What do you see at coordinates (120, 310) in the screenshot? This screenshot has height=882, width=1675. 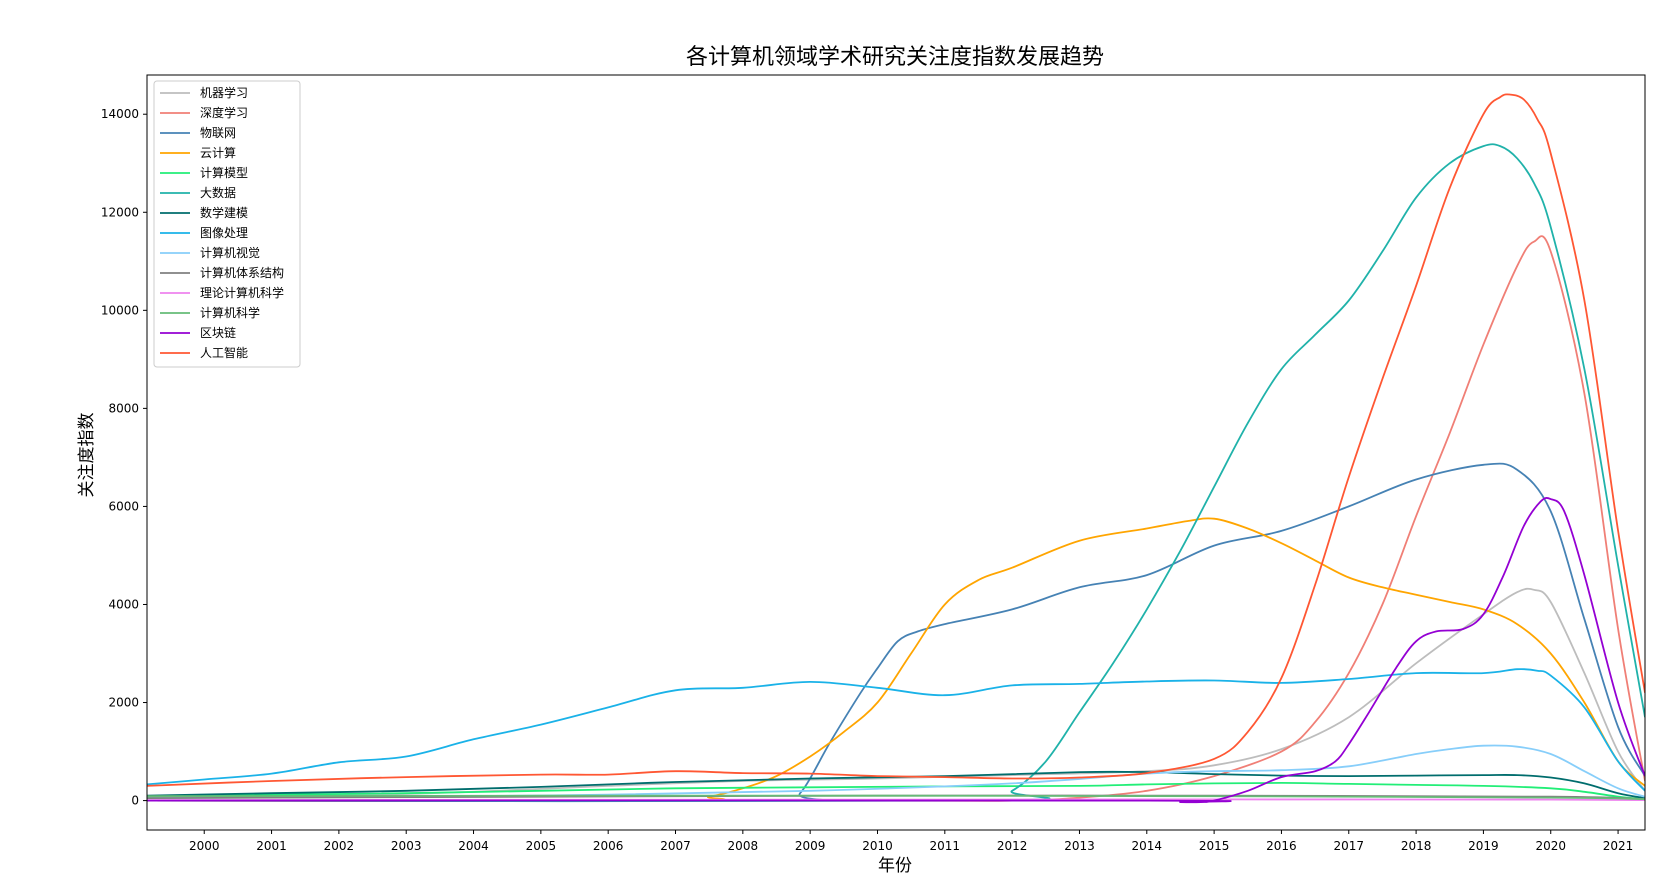 I see `y-tick-label: 10000` at bounding box center [120, 310].